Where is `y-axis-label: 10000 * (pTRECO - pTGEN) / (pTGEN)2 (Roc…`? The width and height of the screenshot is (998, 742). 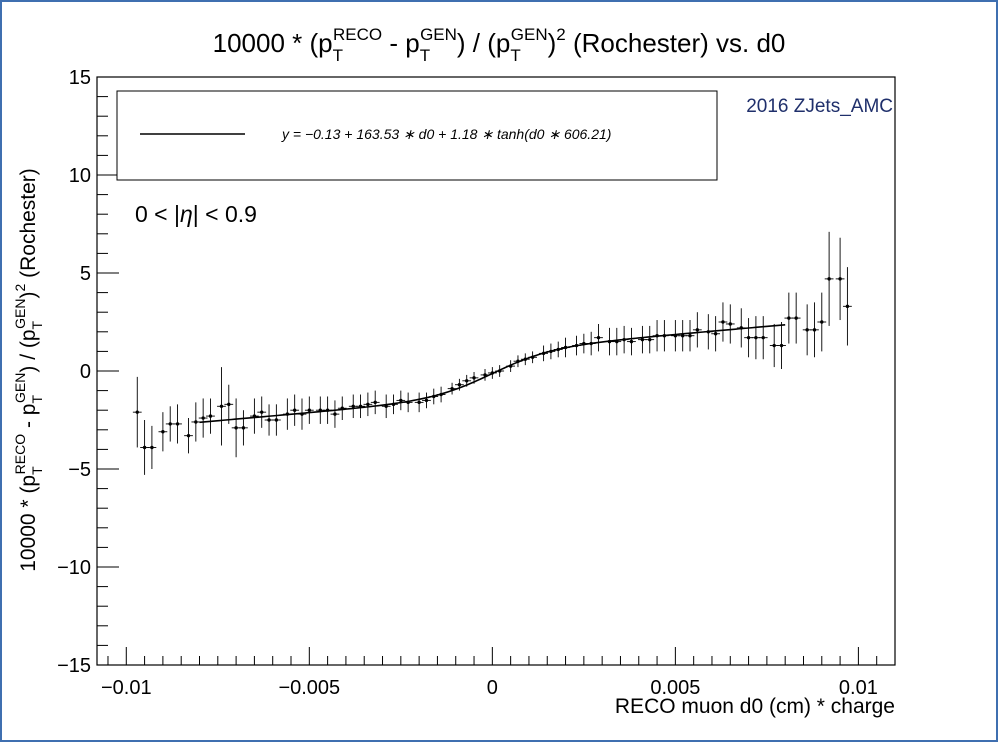
y-axis-label: 10000 * (pTRECO - pTGEN) / (pTGEN)2 (Roc… is located at coordinates (28, 370).